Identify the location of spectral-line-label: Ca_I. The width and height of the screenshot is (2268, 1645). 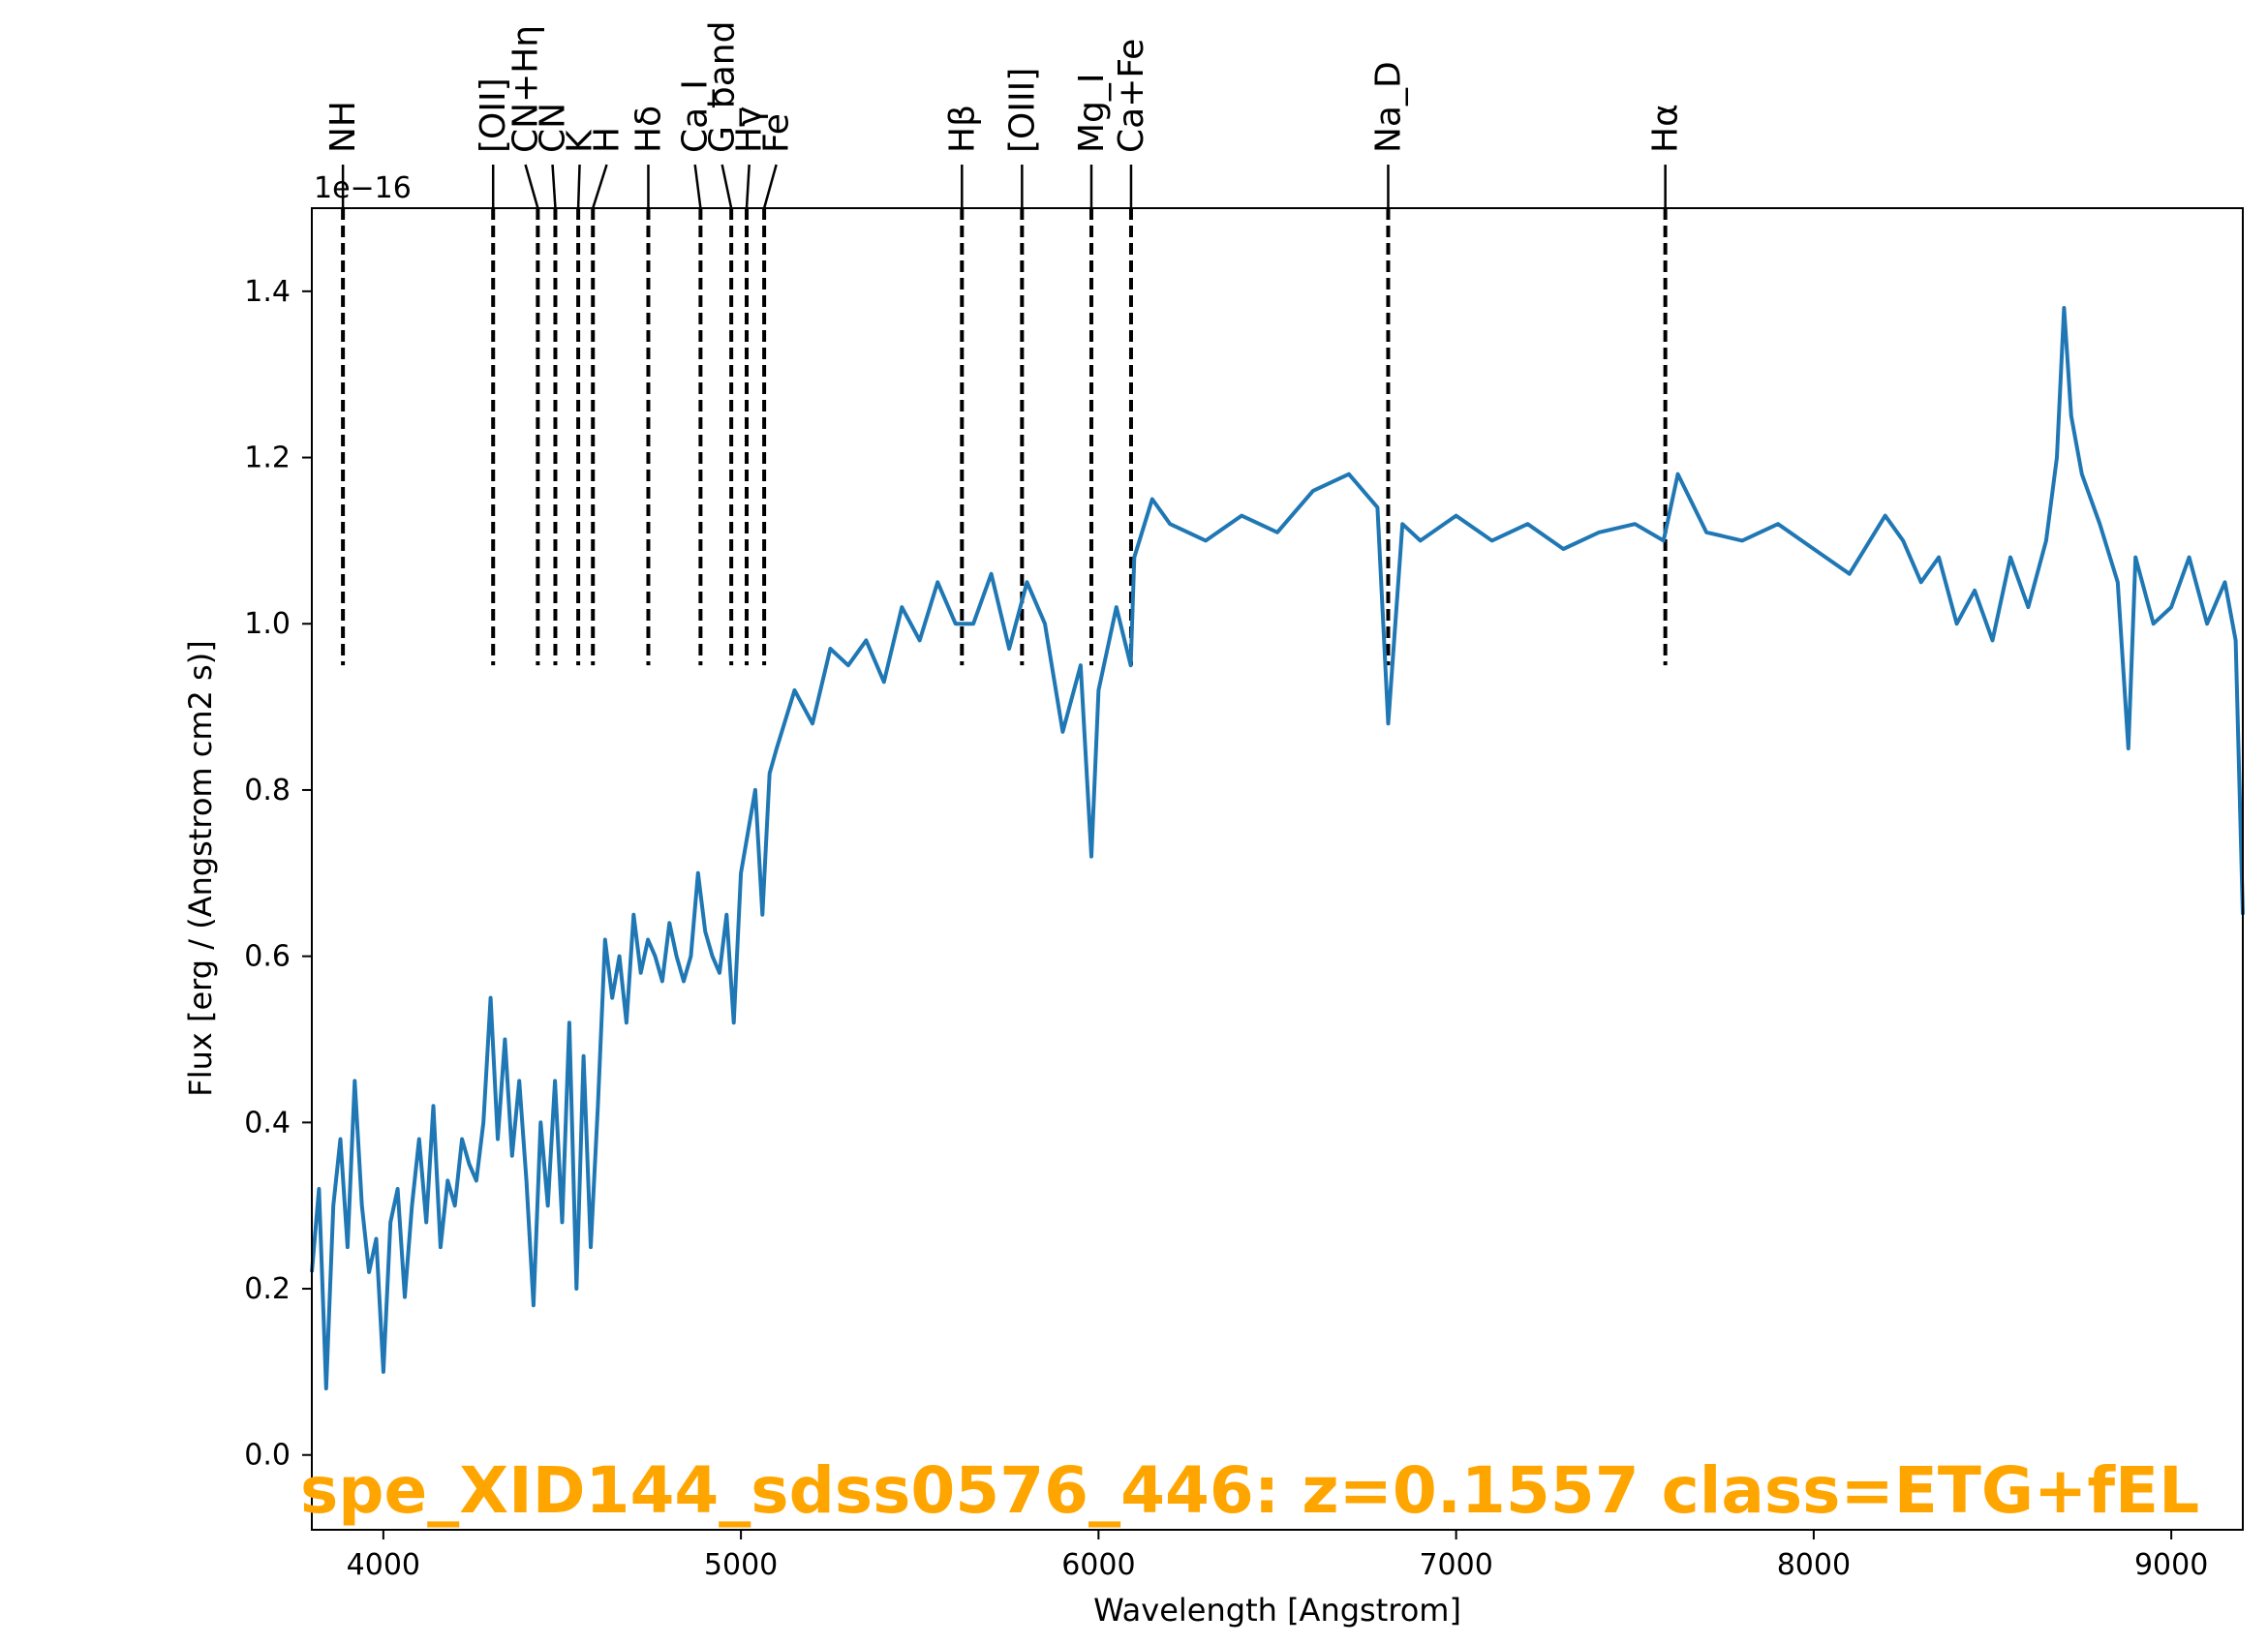
(696, 116).